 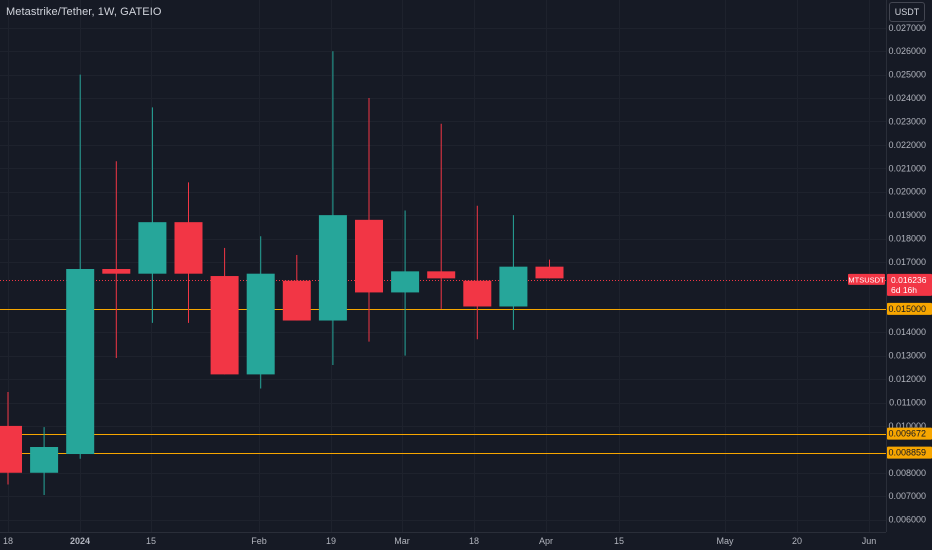 I want to click on price-tick-label: 0.012000, so click(x=907, y=379).